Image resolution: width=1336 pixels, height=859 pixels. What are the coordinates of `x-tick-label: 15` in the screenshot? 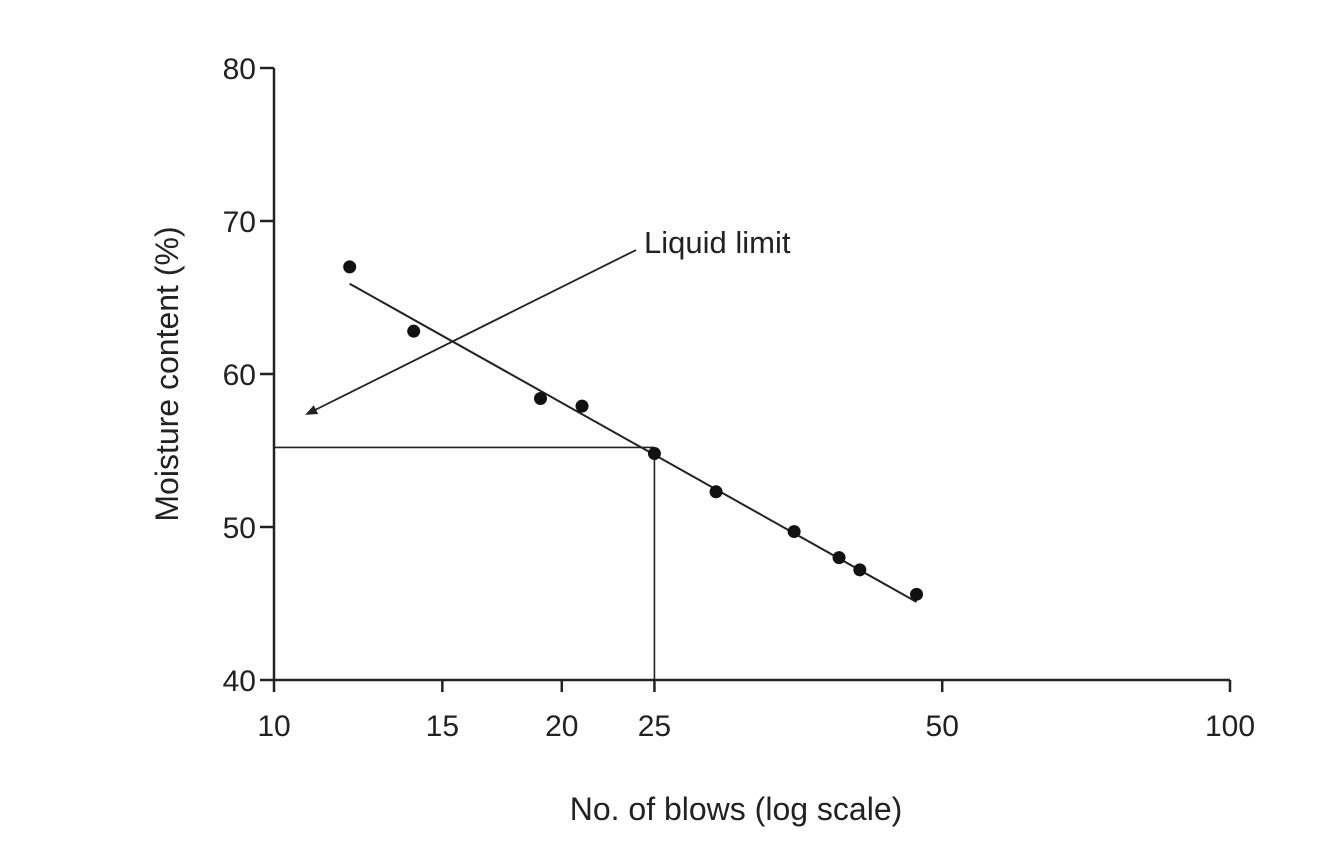 It's located at (442, 726).